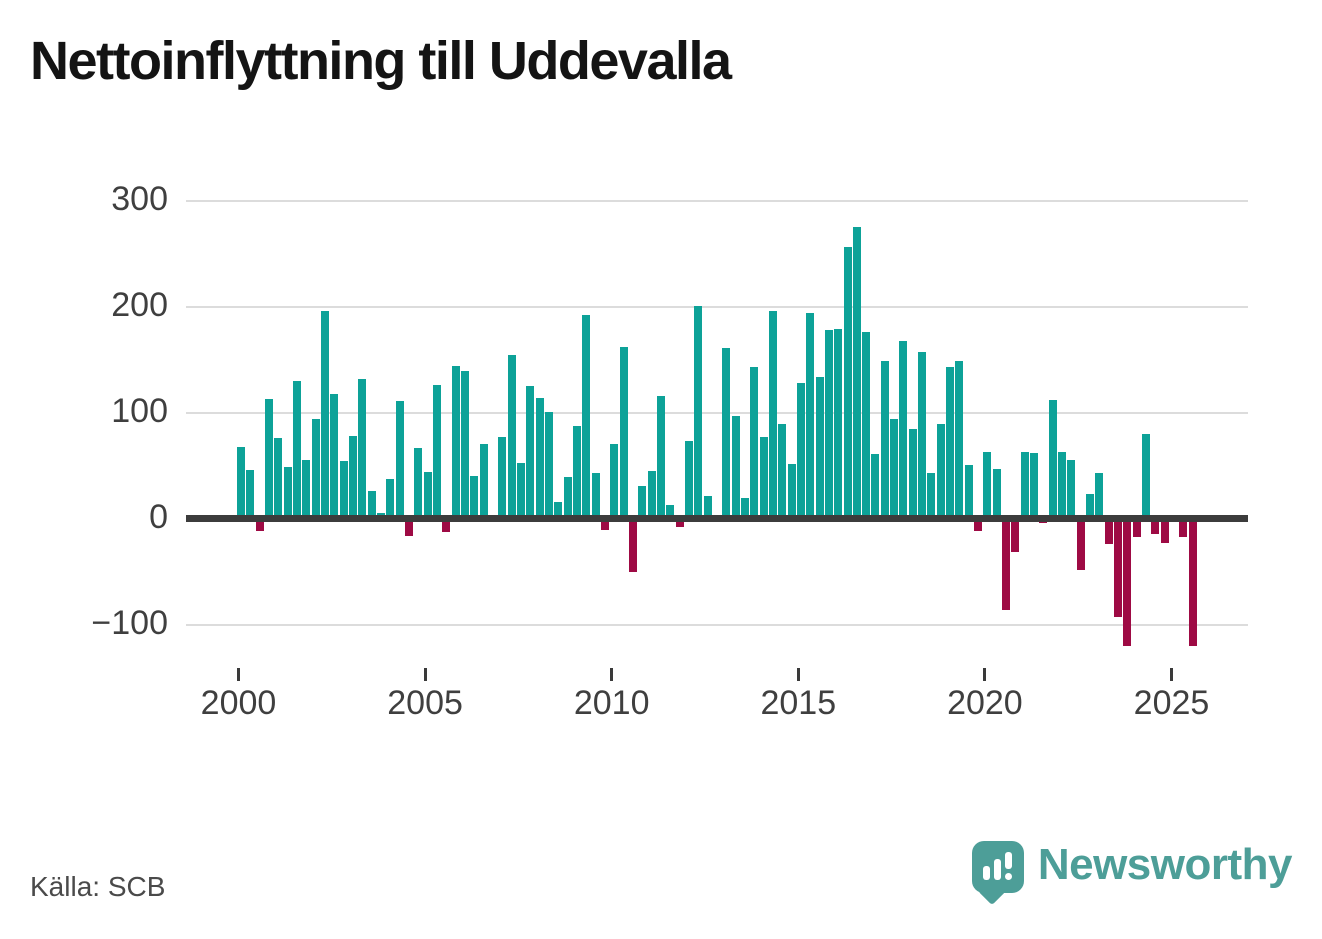 Image resolution: width=1322 pixels, height=939 pixels. What do you see at coordinates (287, 493) in the screenshot?
I see `bar-2001-Q2` at bounding box center [287, 493].